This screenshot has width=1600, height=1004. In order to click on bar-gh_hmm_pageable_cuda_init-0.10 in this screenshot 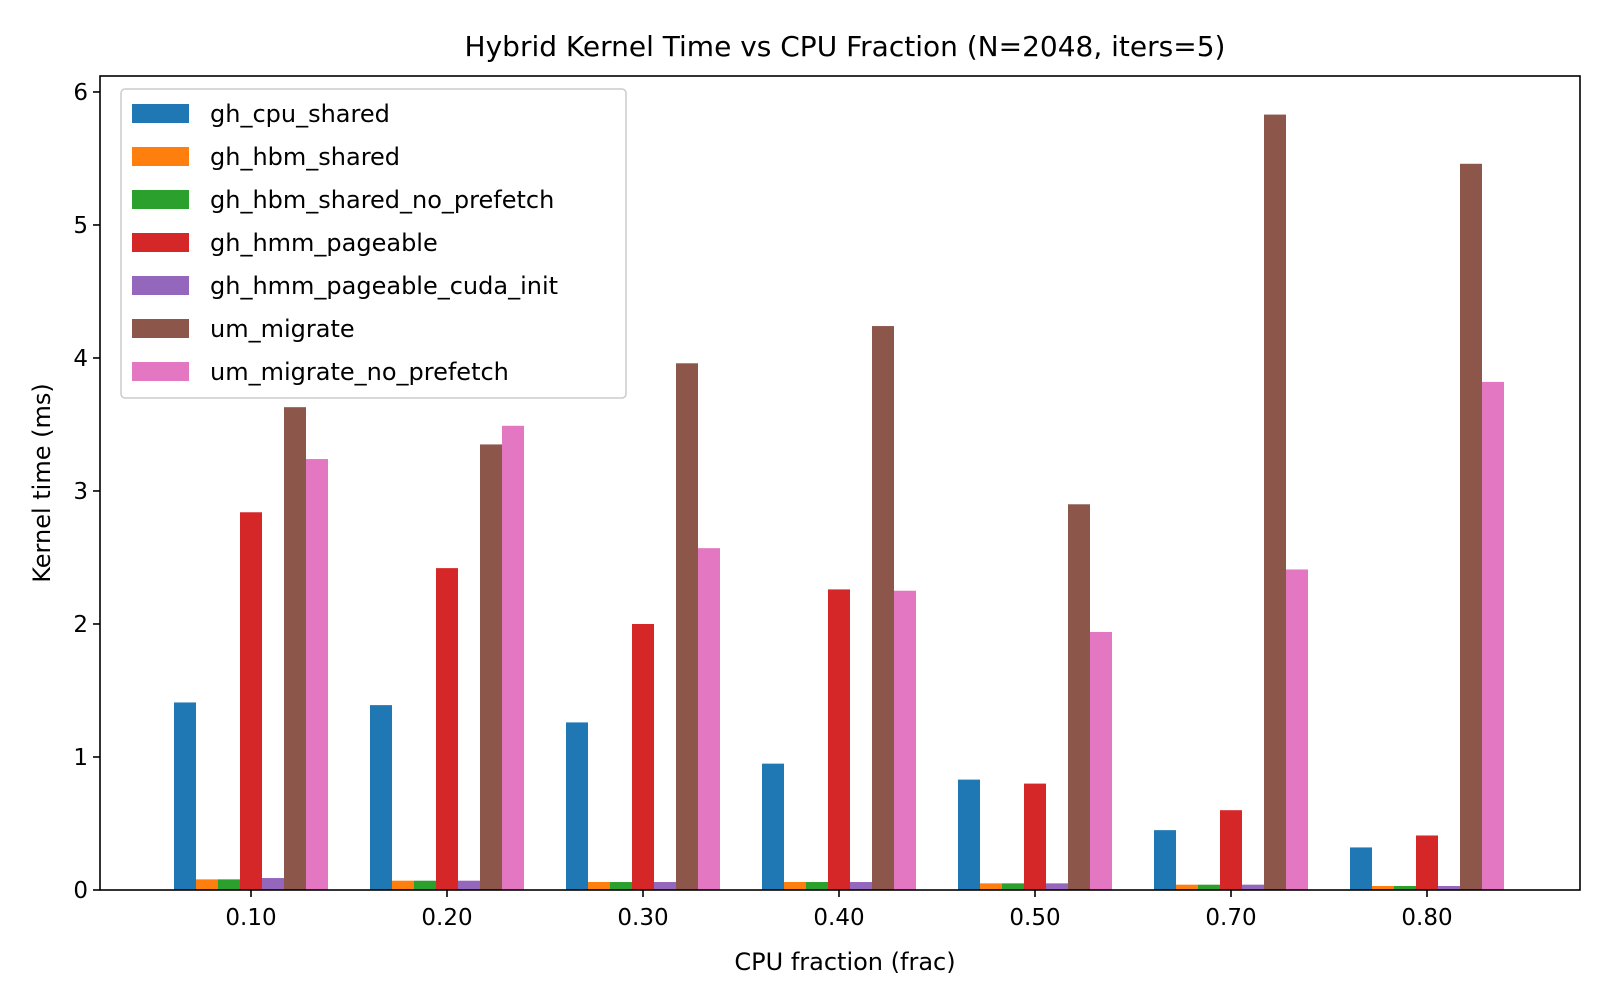, I will do `click(273, 884)`.